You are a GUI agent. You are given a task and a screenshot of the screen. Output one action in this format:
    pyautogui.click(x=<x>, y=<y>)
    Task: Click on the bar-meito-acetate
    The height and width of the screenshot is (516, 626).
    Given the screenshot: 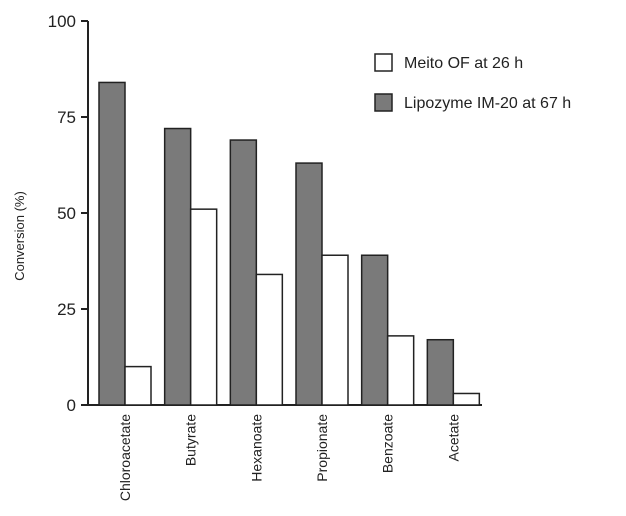 What is the action you would take?
    pyautogui.click(x=466, y=399)
    